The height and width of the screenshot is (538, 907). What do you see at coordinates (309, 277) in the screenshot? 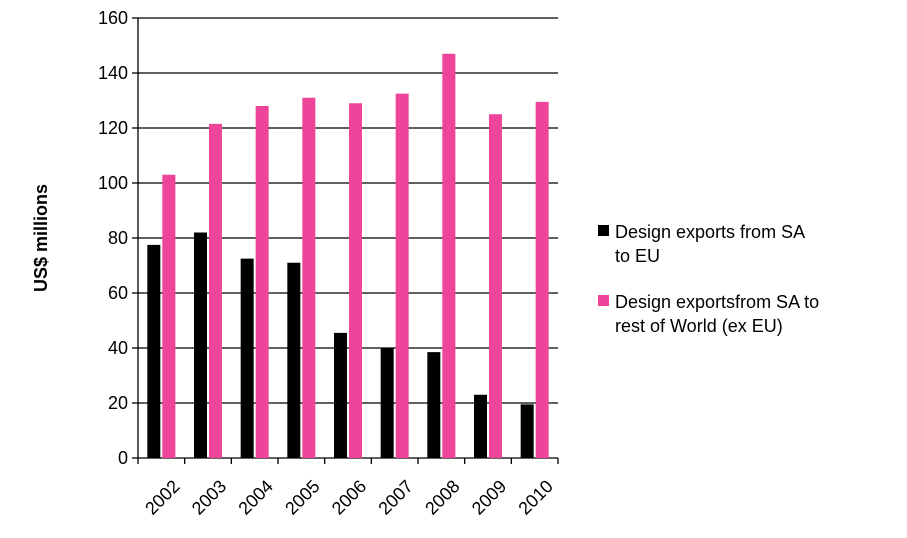
I see `bar-world-2005` at bounding box center [309, 277].